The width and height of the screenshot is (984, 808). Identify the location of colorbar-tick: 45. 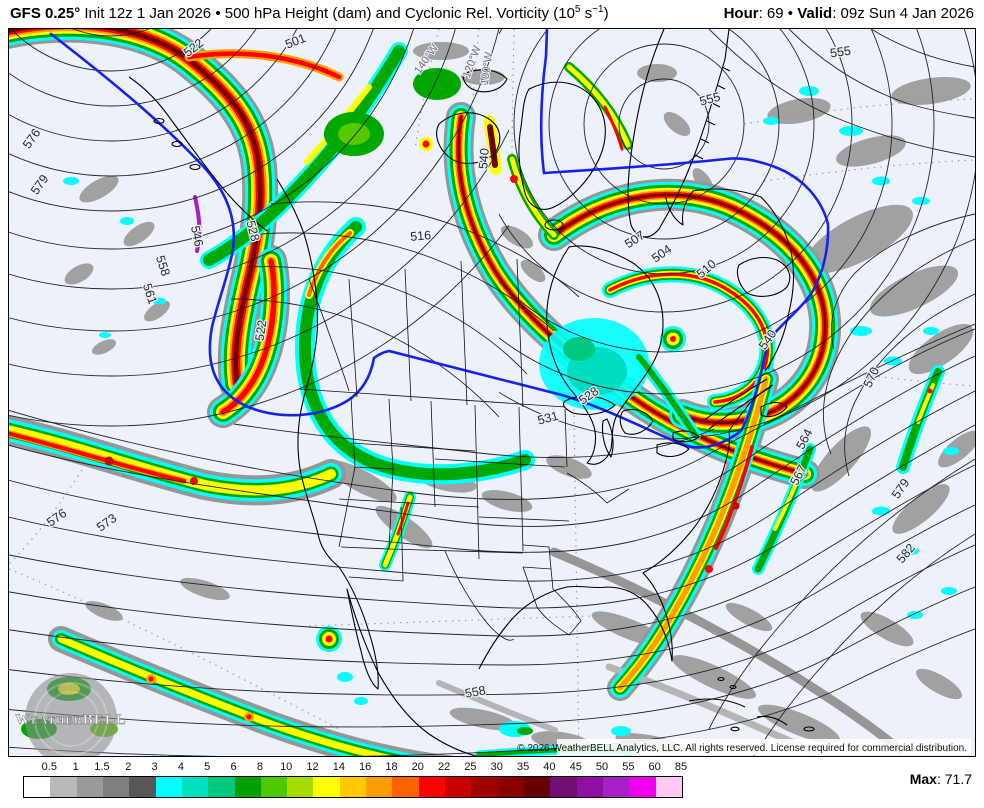
(575, 767).